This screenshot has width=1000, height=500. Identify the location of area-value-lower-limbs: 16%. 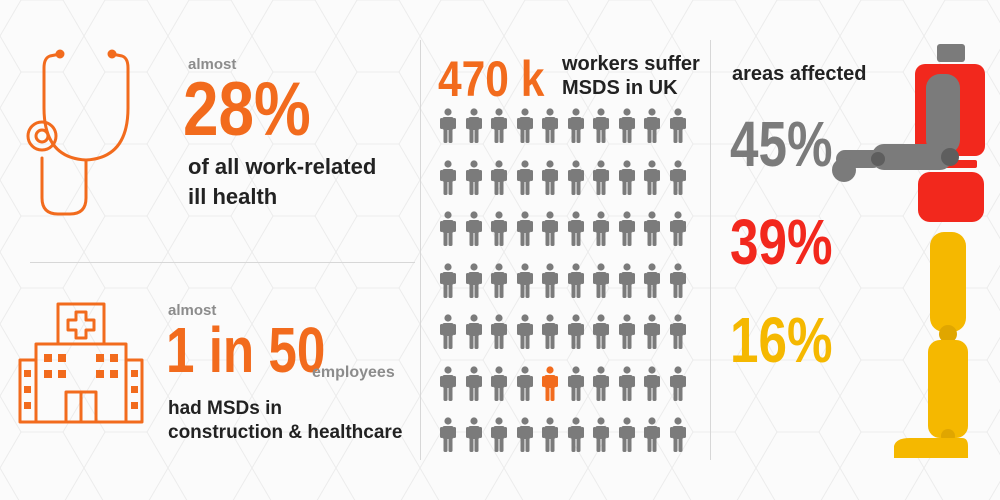
(781, 340).